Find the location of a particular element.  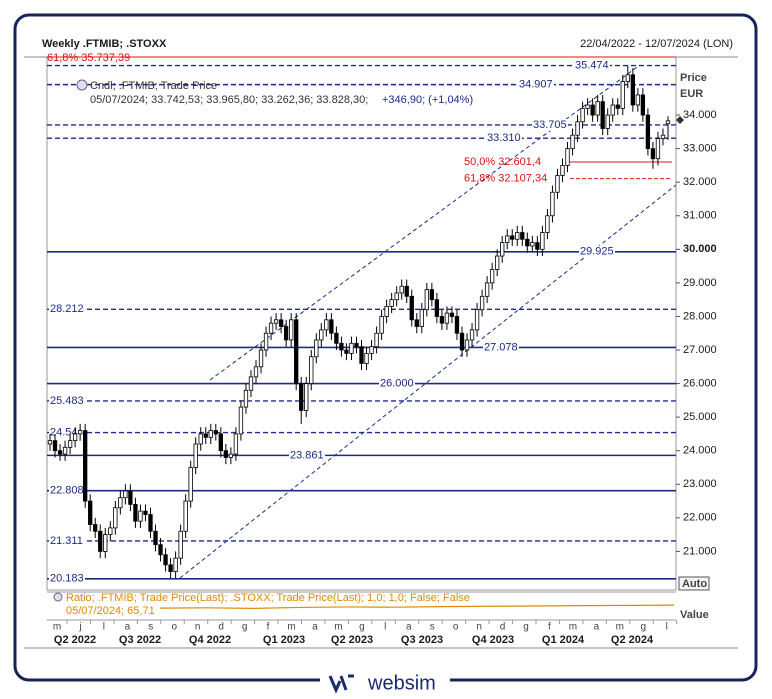

month-label: f is located at coordinates (268, 627).